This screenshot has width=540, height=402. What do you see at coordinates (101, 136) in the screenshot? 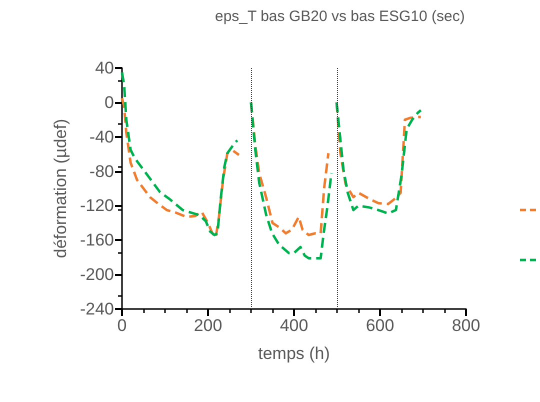
I see `y-tick-label: -40` at bounding box center [101, 136].